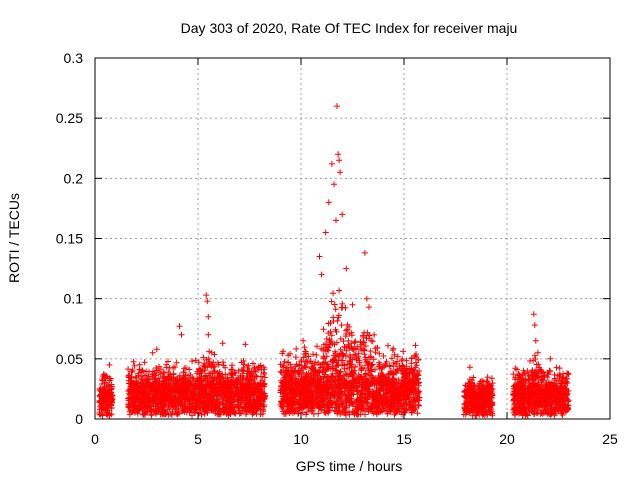  Describe the element at coordinates (14, 238) in the screenshot. I see `y-axis-label: ROTI / TECUs` at that location.